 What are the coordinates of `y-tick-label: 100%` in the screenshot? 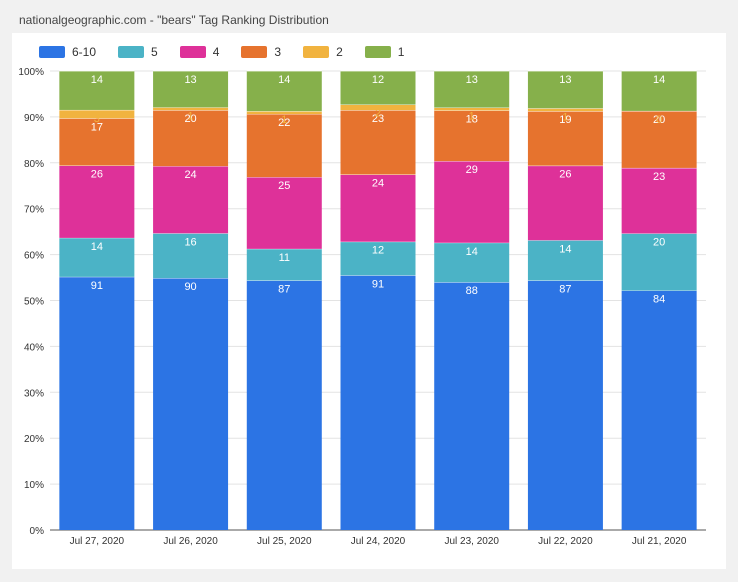 It's located at (31, 72).